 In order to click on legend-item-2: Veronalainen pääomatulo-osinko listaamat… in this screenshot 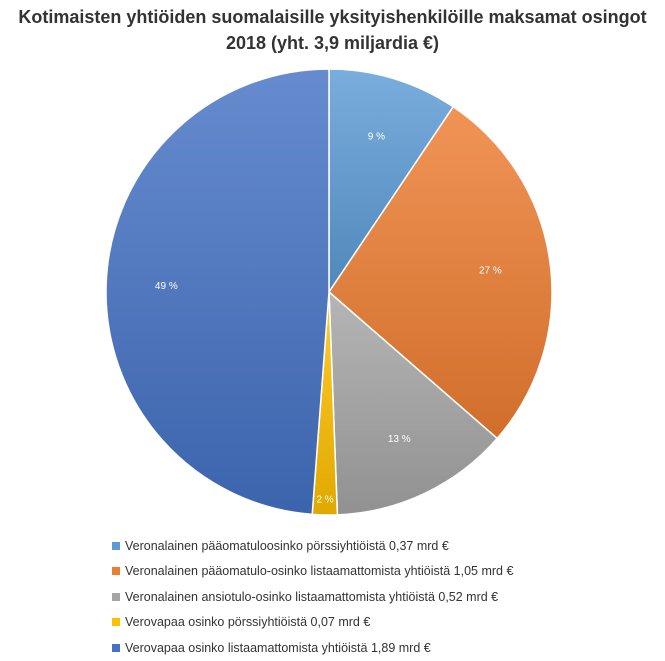, I will do `click(312, 572)`.